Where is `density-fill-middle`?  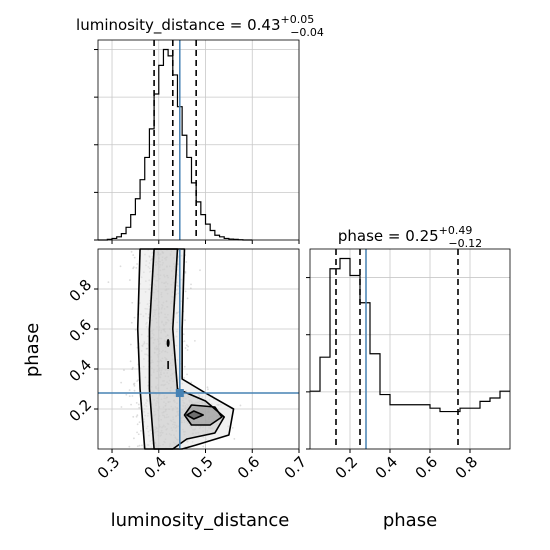 density-fill-middle is located at coordinates (187, 349).